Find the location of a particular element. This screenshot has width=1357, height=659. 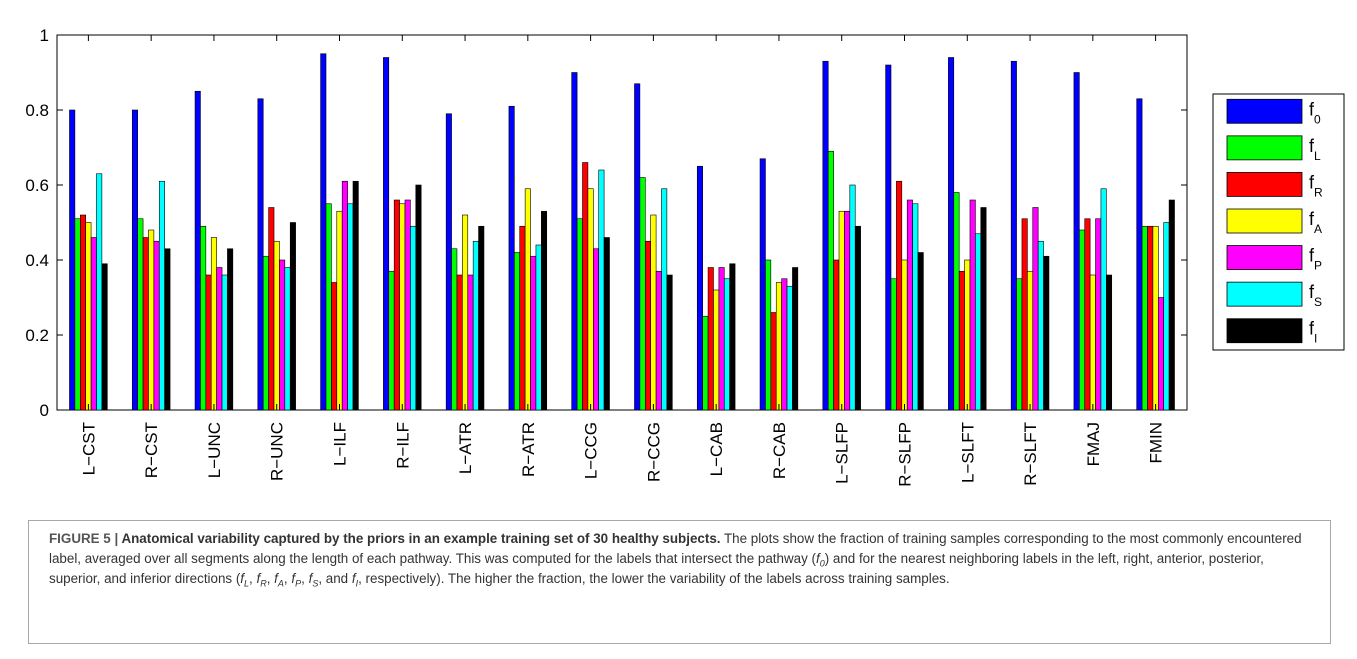

legend-swatch-I is located at coordinates (1264, 331).